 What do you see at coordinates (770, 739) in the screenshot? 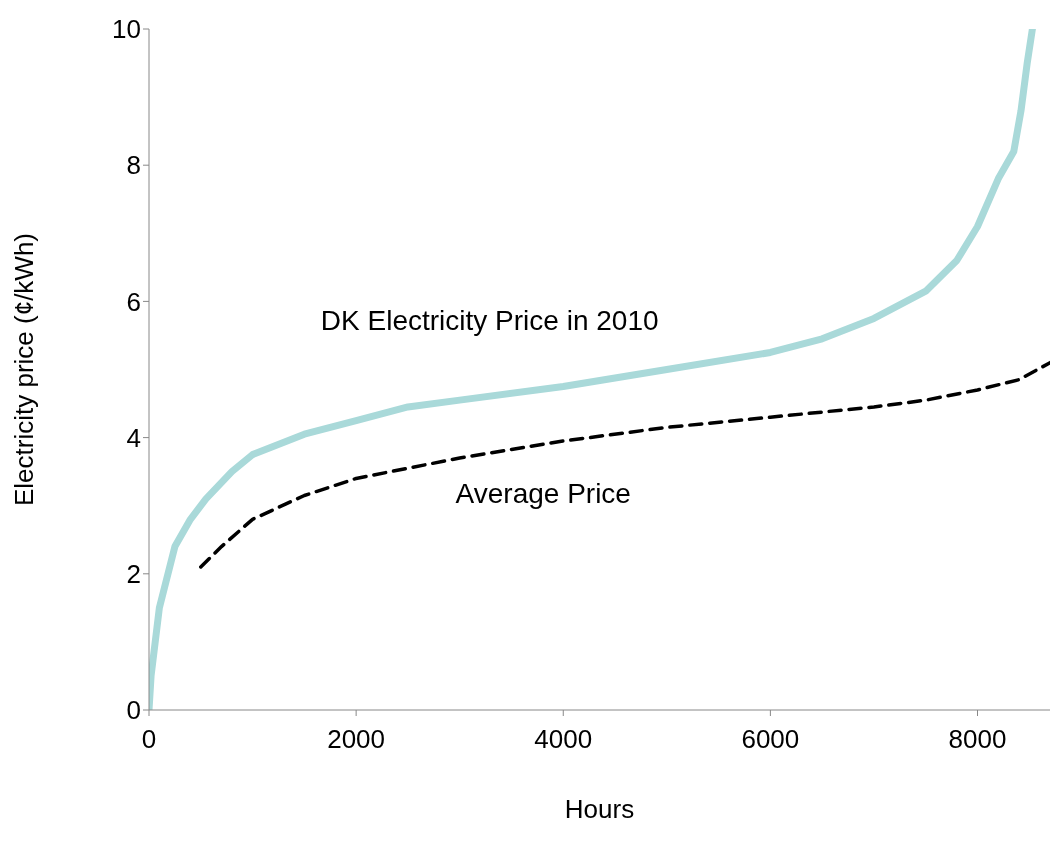
I see `x-tick-label: 6000` at bounding box center [770, 739].